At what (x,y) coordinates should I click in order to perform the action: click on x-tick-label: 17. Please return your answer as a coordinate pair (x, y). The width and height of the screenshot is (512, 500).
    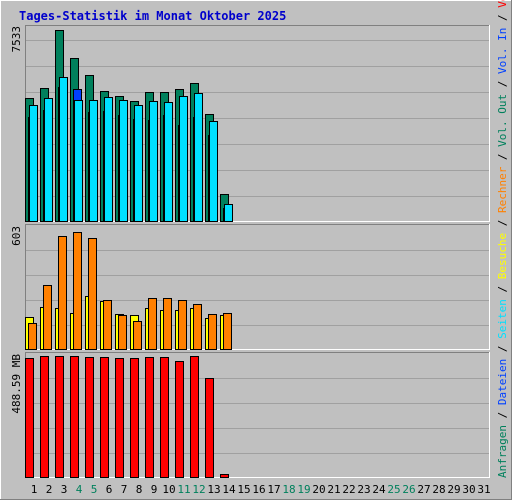
    Looking at the image, I should click on (273, 489).